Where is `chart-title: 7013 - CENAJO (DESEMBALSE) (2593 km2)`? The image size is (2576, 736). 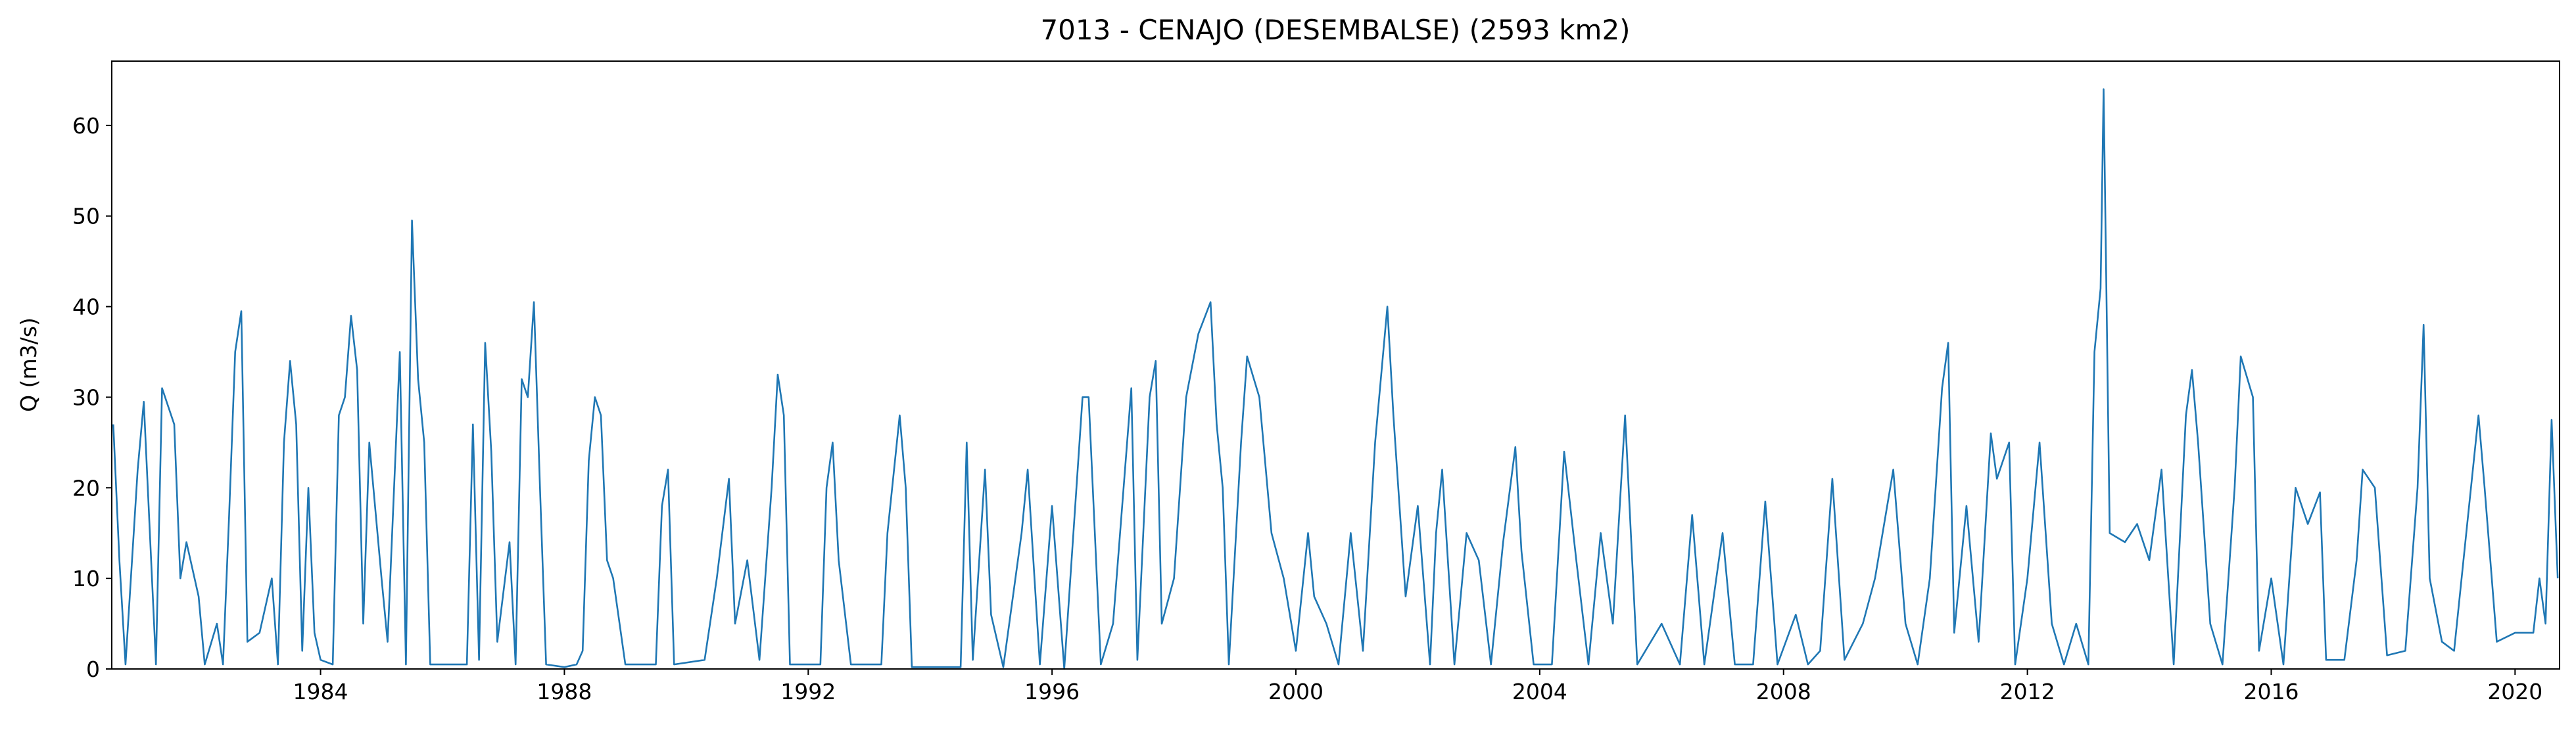 chart-title: 7013 - CENAJO (DESEMBALSE) (2593 km2) is located at coordinates (1335, 30).